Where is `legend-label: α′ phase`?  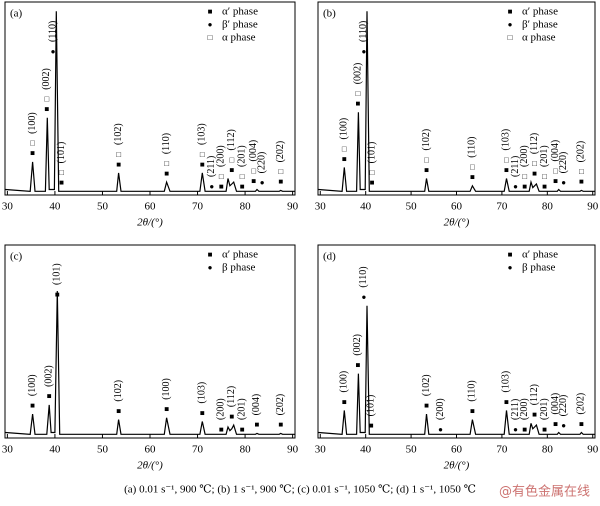
legend-label: α′ phase is located at coordinates (540, 255).